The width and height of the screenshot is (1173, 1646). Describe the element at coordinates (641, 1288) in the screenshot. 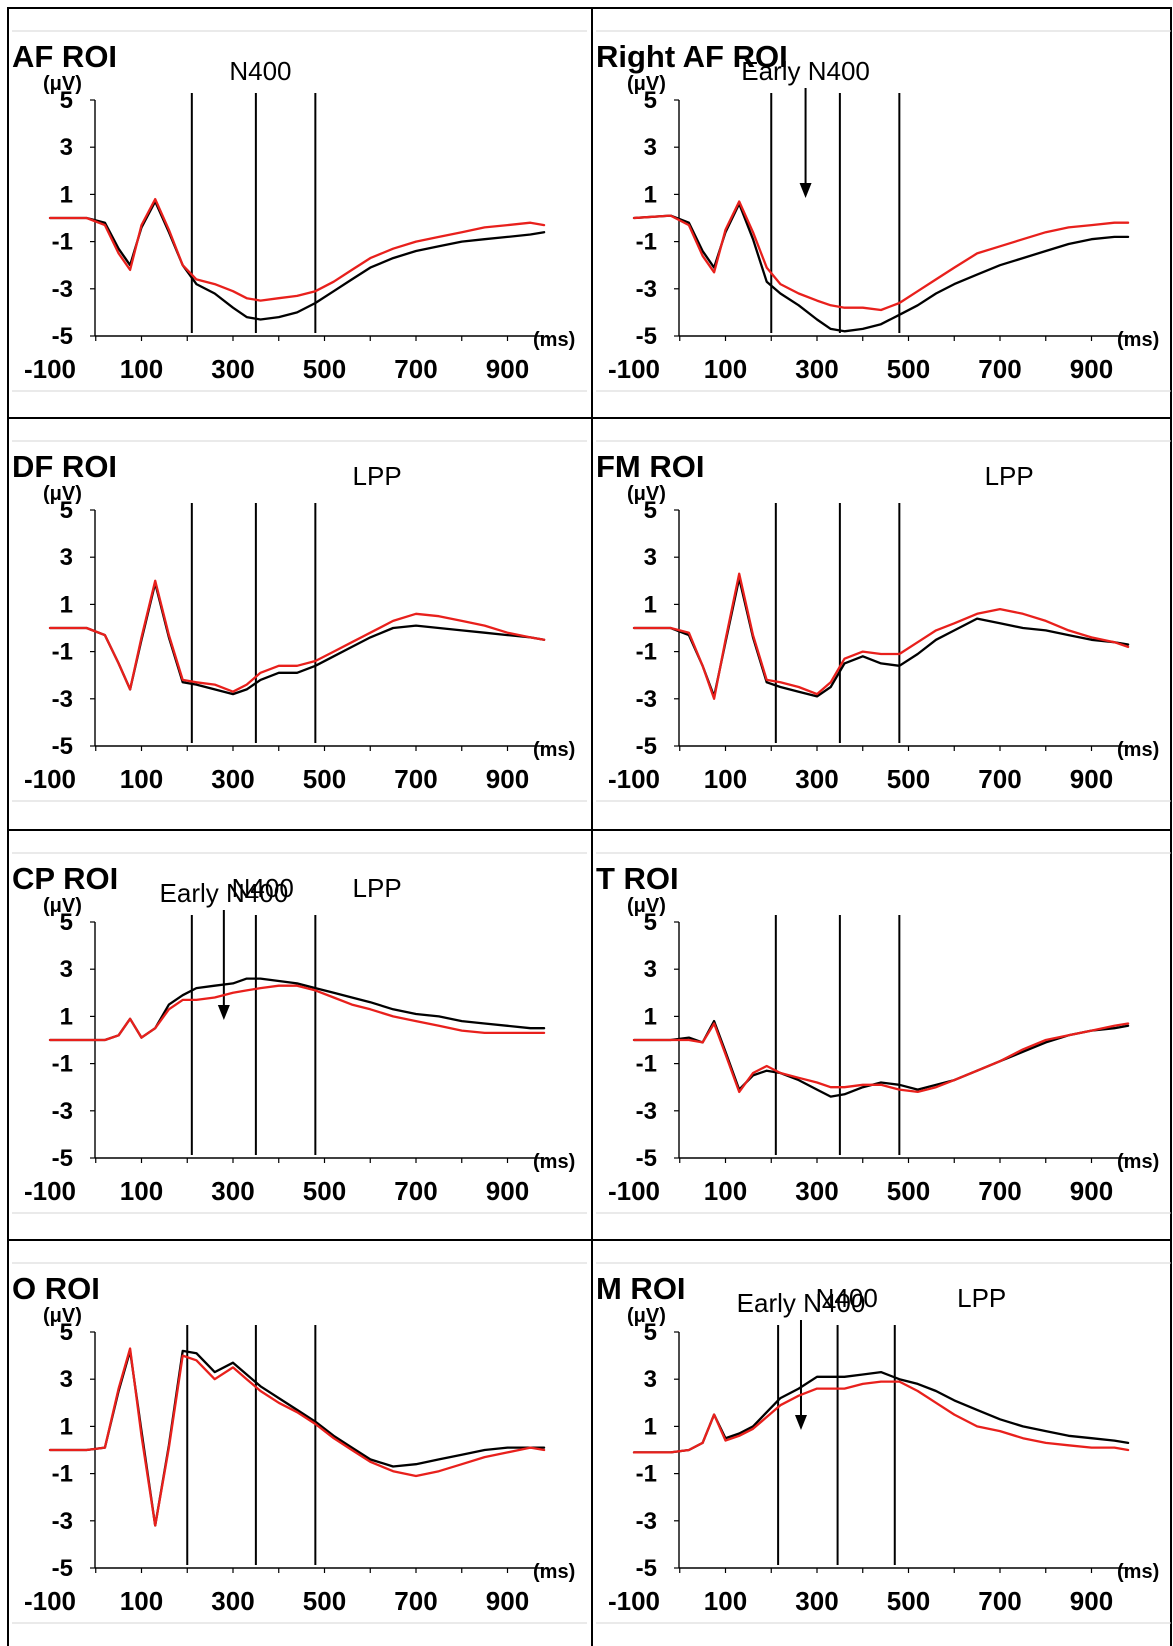

I see `panel-title: M ROI` at that location.